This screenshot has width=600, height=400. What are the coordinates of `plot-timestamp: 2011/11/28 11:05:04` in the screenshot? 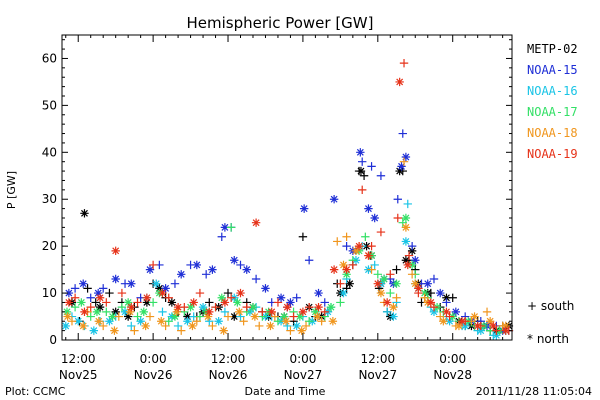 It's located at (534, 391).